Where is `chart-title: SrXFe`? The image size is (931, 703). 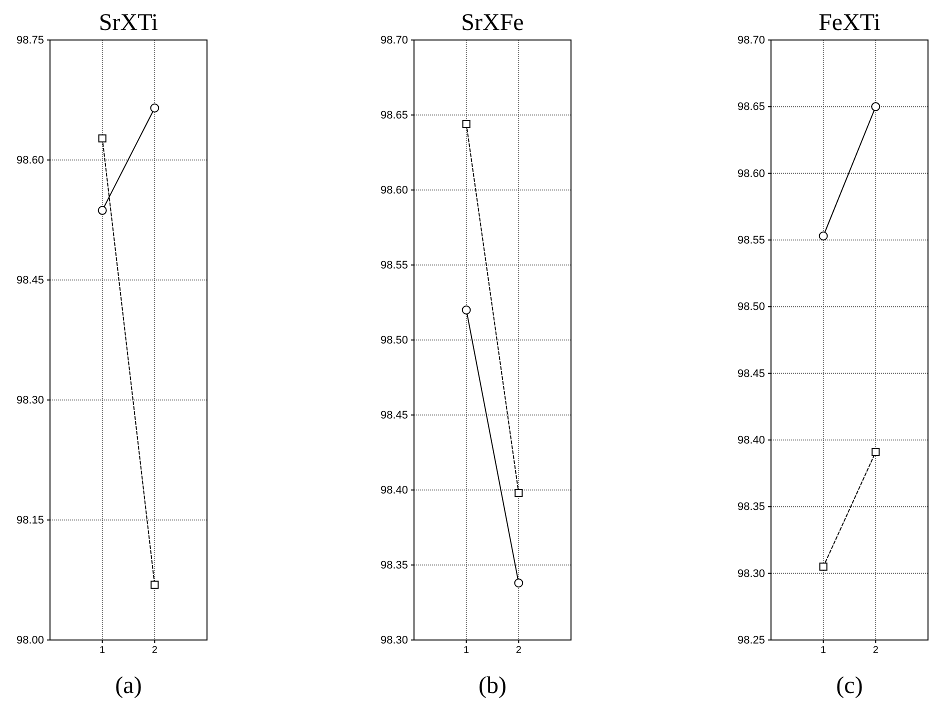 chart-title: SrXFe is located at coordinates (492, 23).